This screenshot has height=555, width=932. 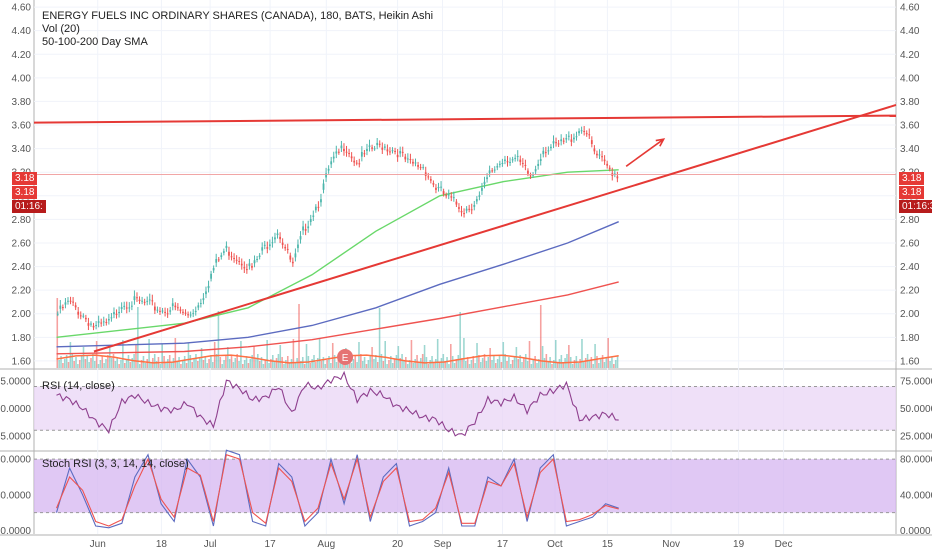 What do you see at coordinates (210, 544) in the screenshot?
I see `time-tick-label: Jul` at bounding box center [210, 544].